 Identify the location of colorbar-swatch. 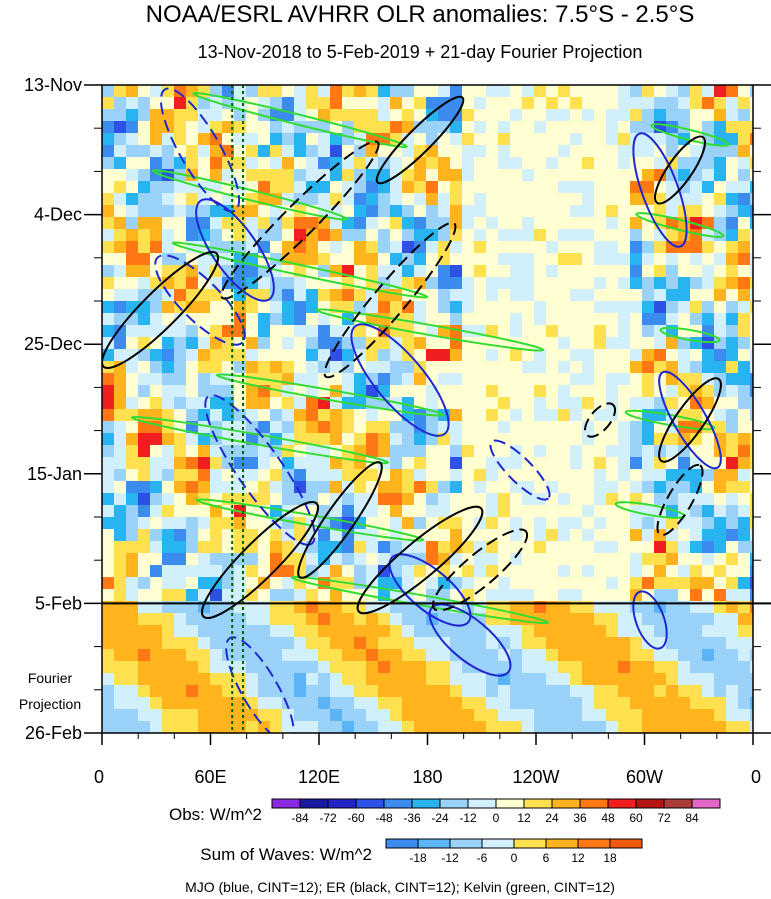
(426, 803).